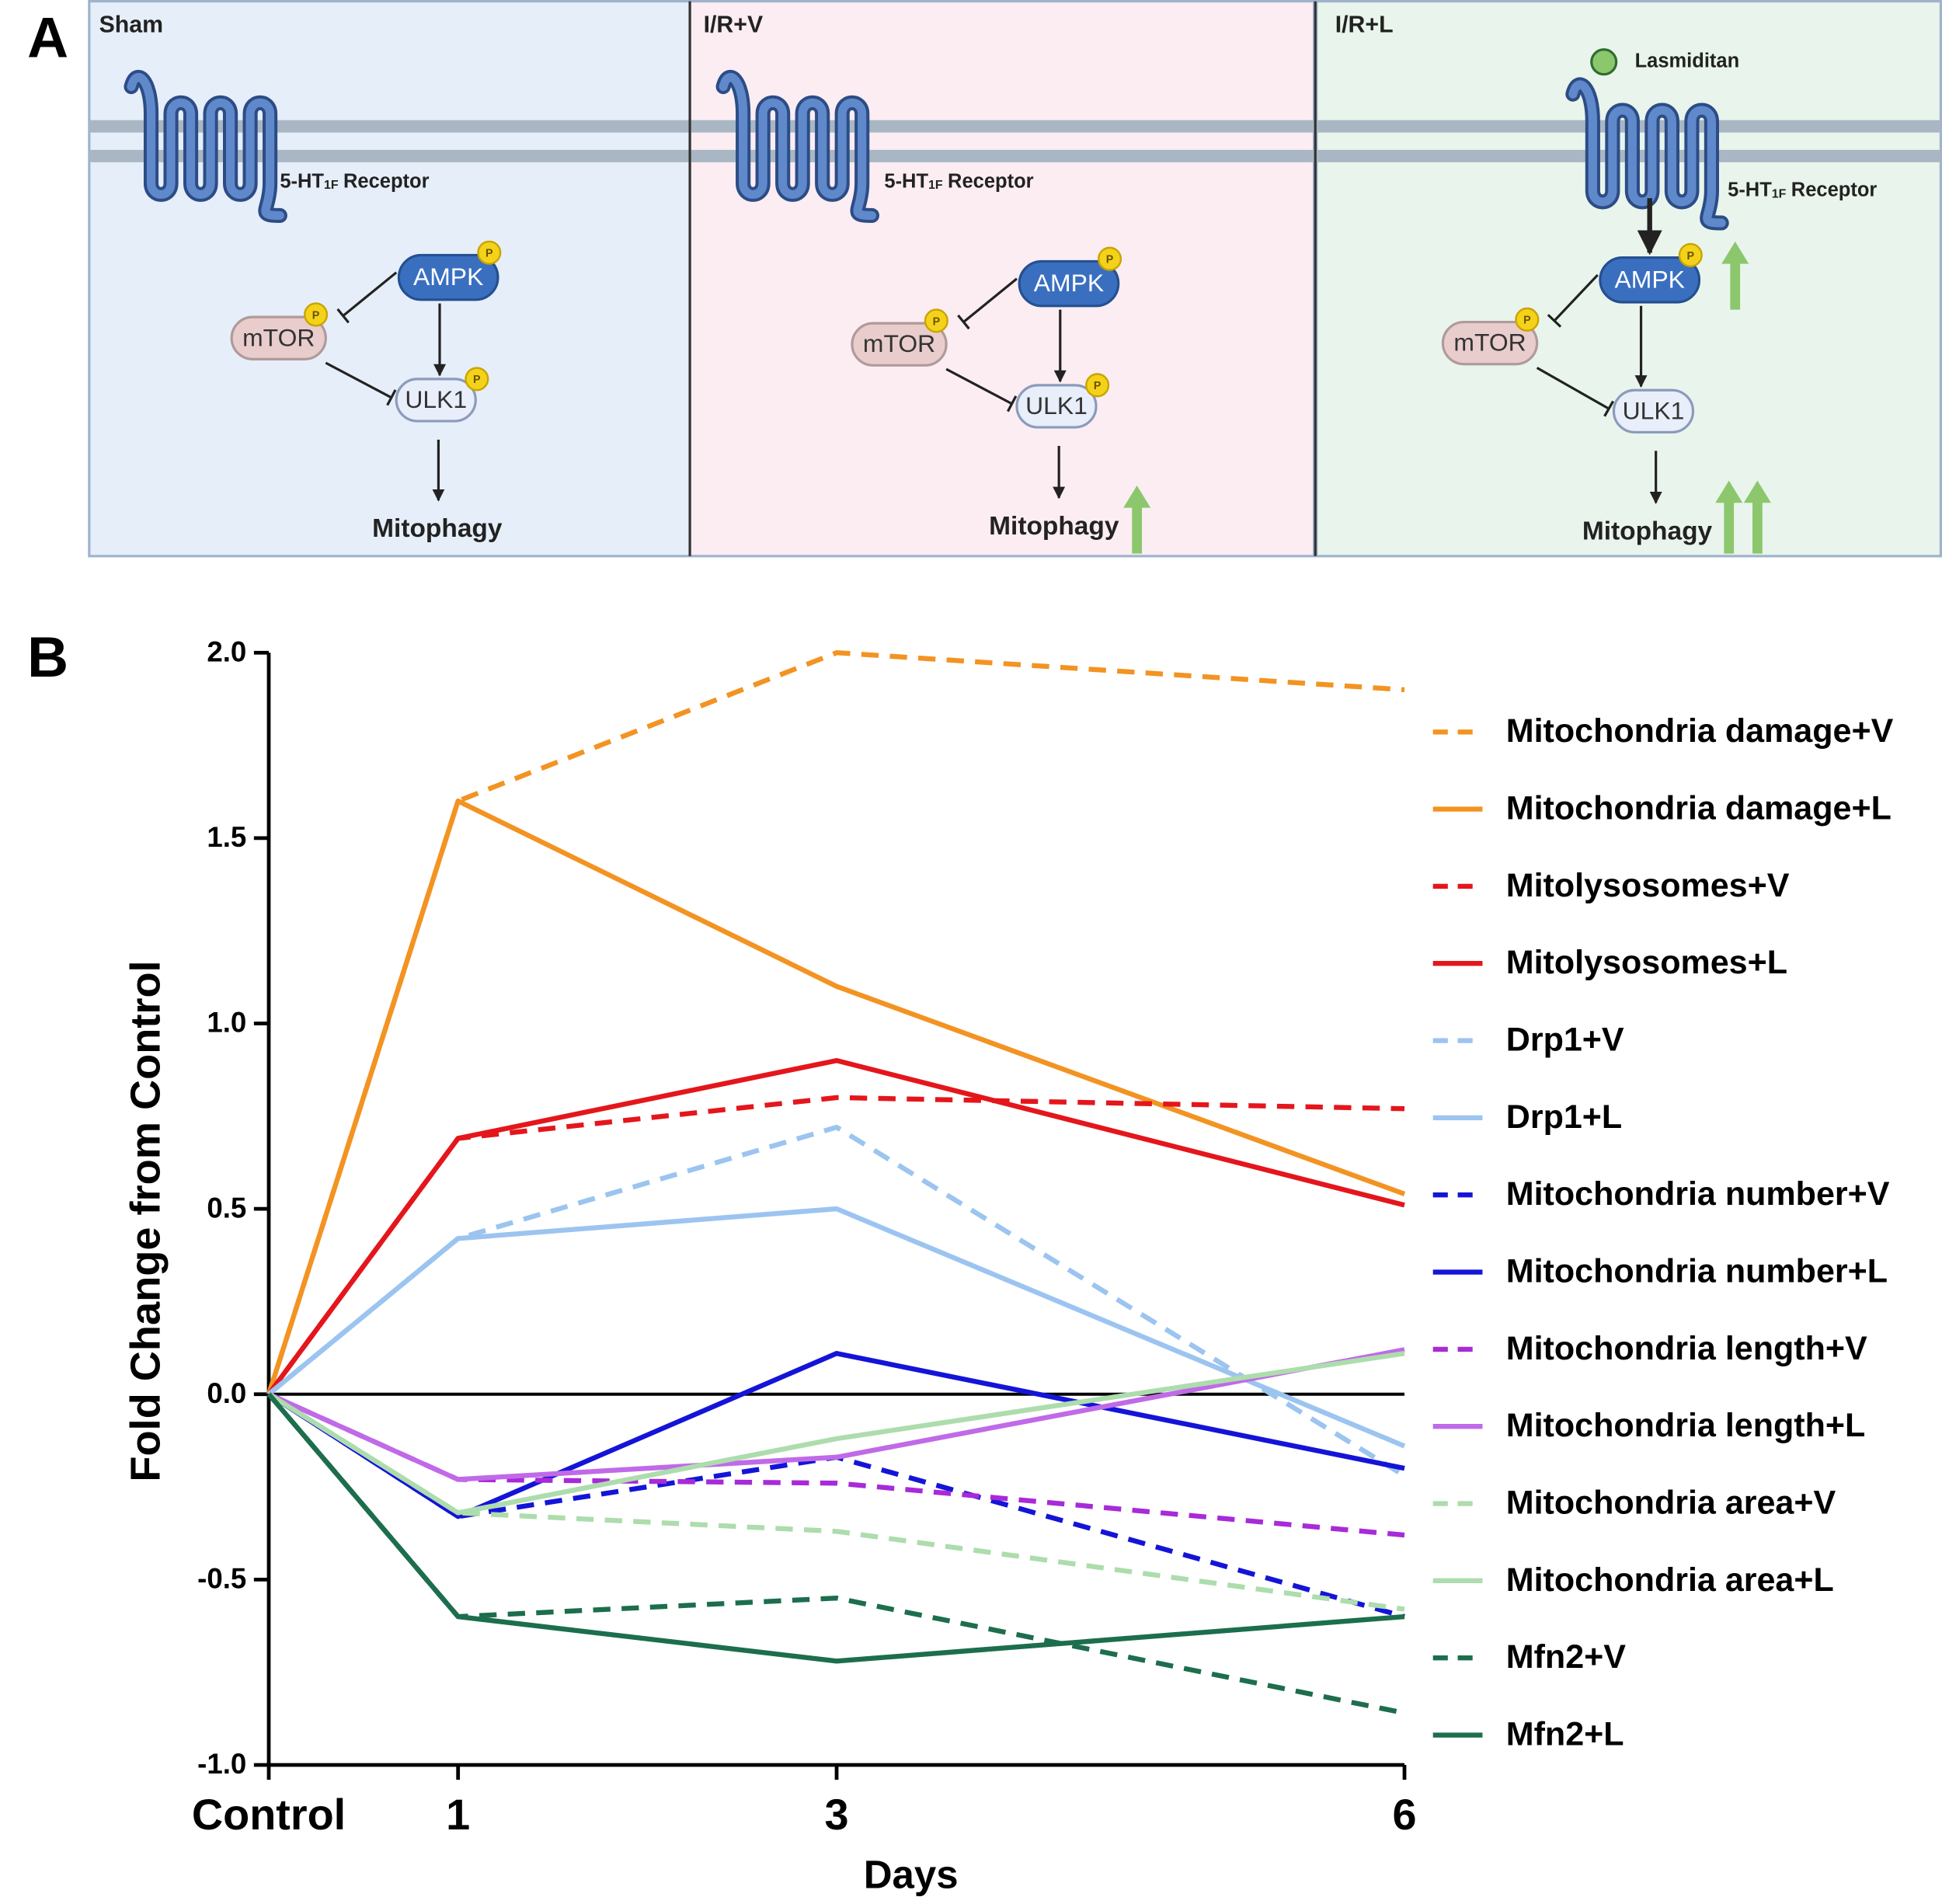  I want to click on legend-label: Mitochondria damage+L, so click(1699, 809).